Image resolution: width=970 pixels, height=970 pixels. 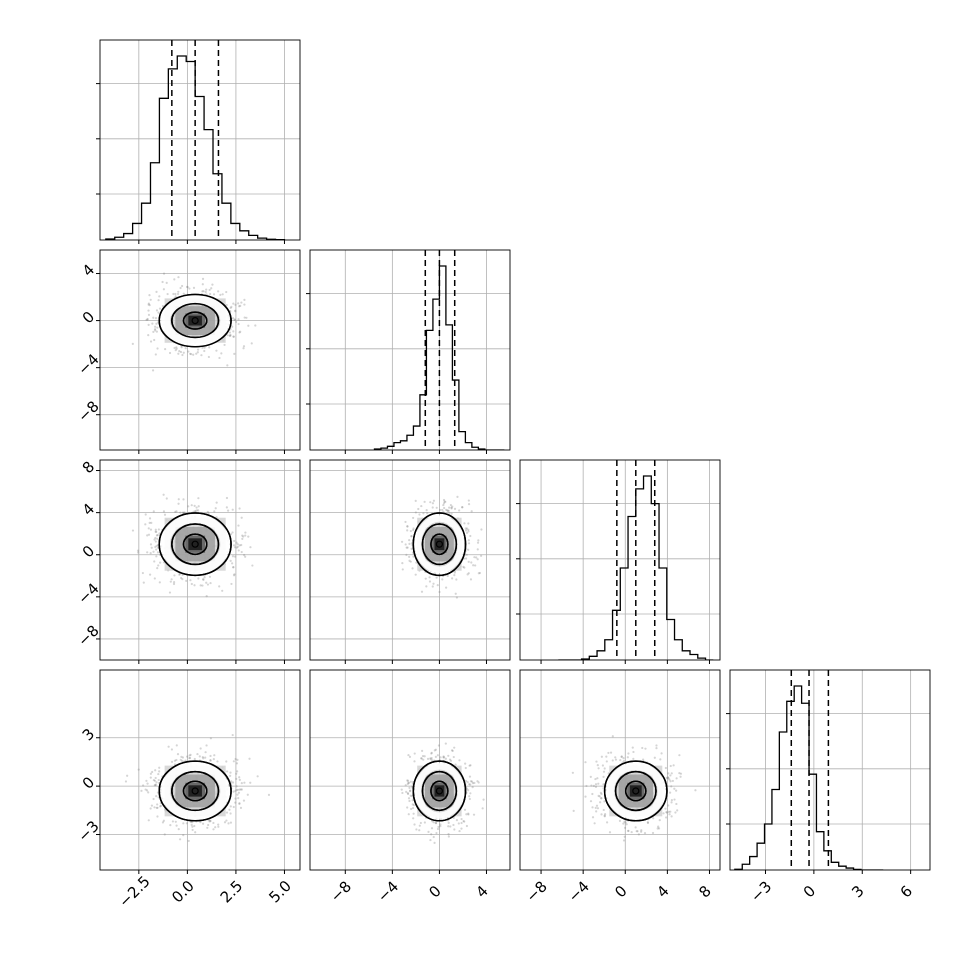 I want to click on center-marker, so click(x=195, y=791).